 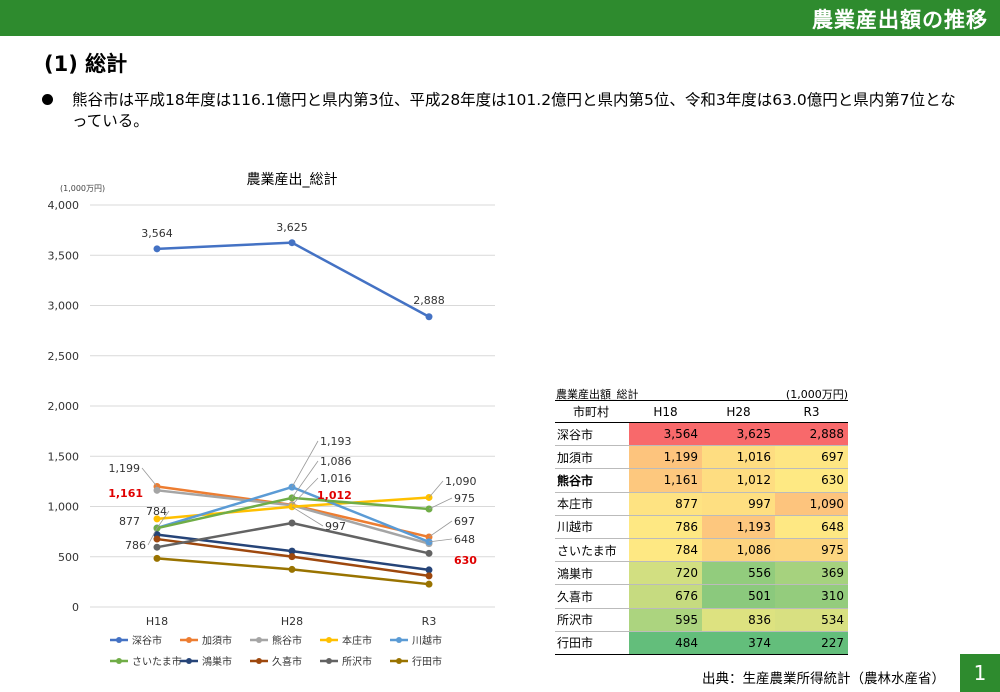 I want to click on column-header-r3: R3, so click(x=811, y=411).